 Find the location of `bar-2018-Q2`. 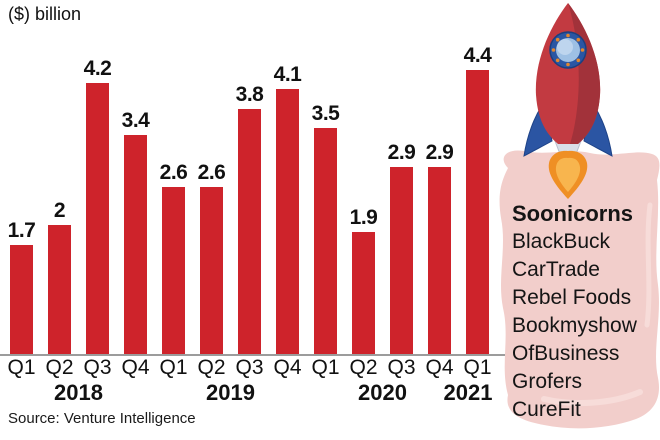

bar-2018-Q2 is located at coordinates (59, 290).